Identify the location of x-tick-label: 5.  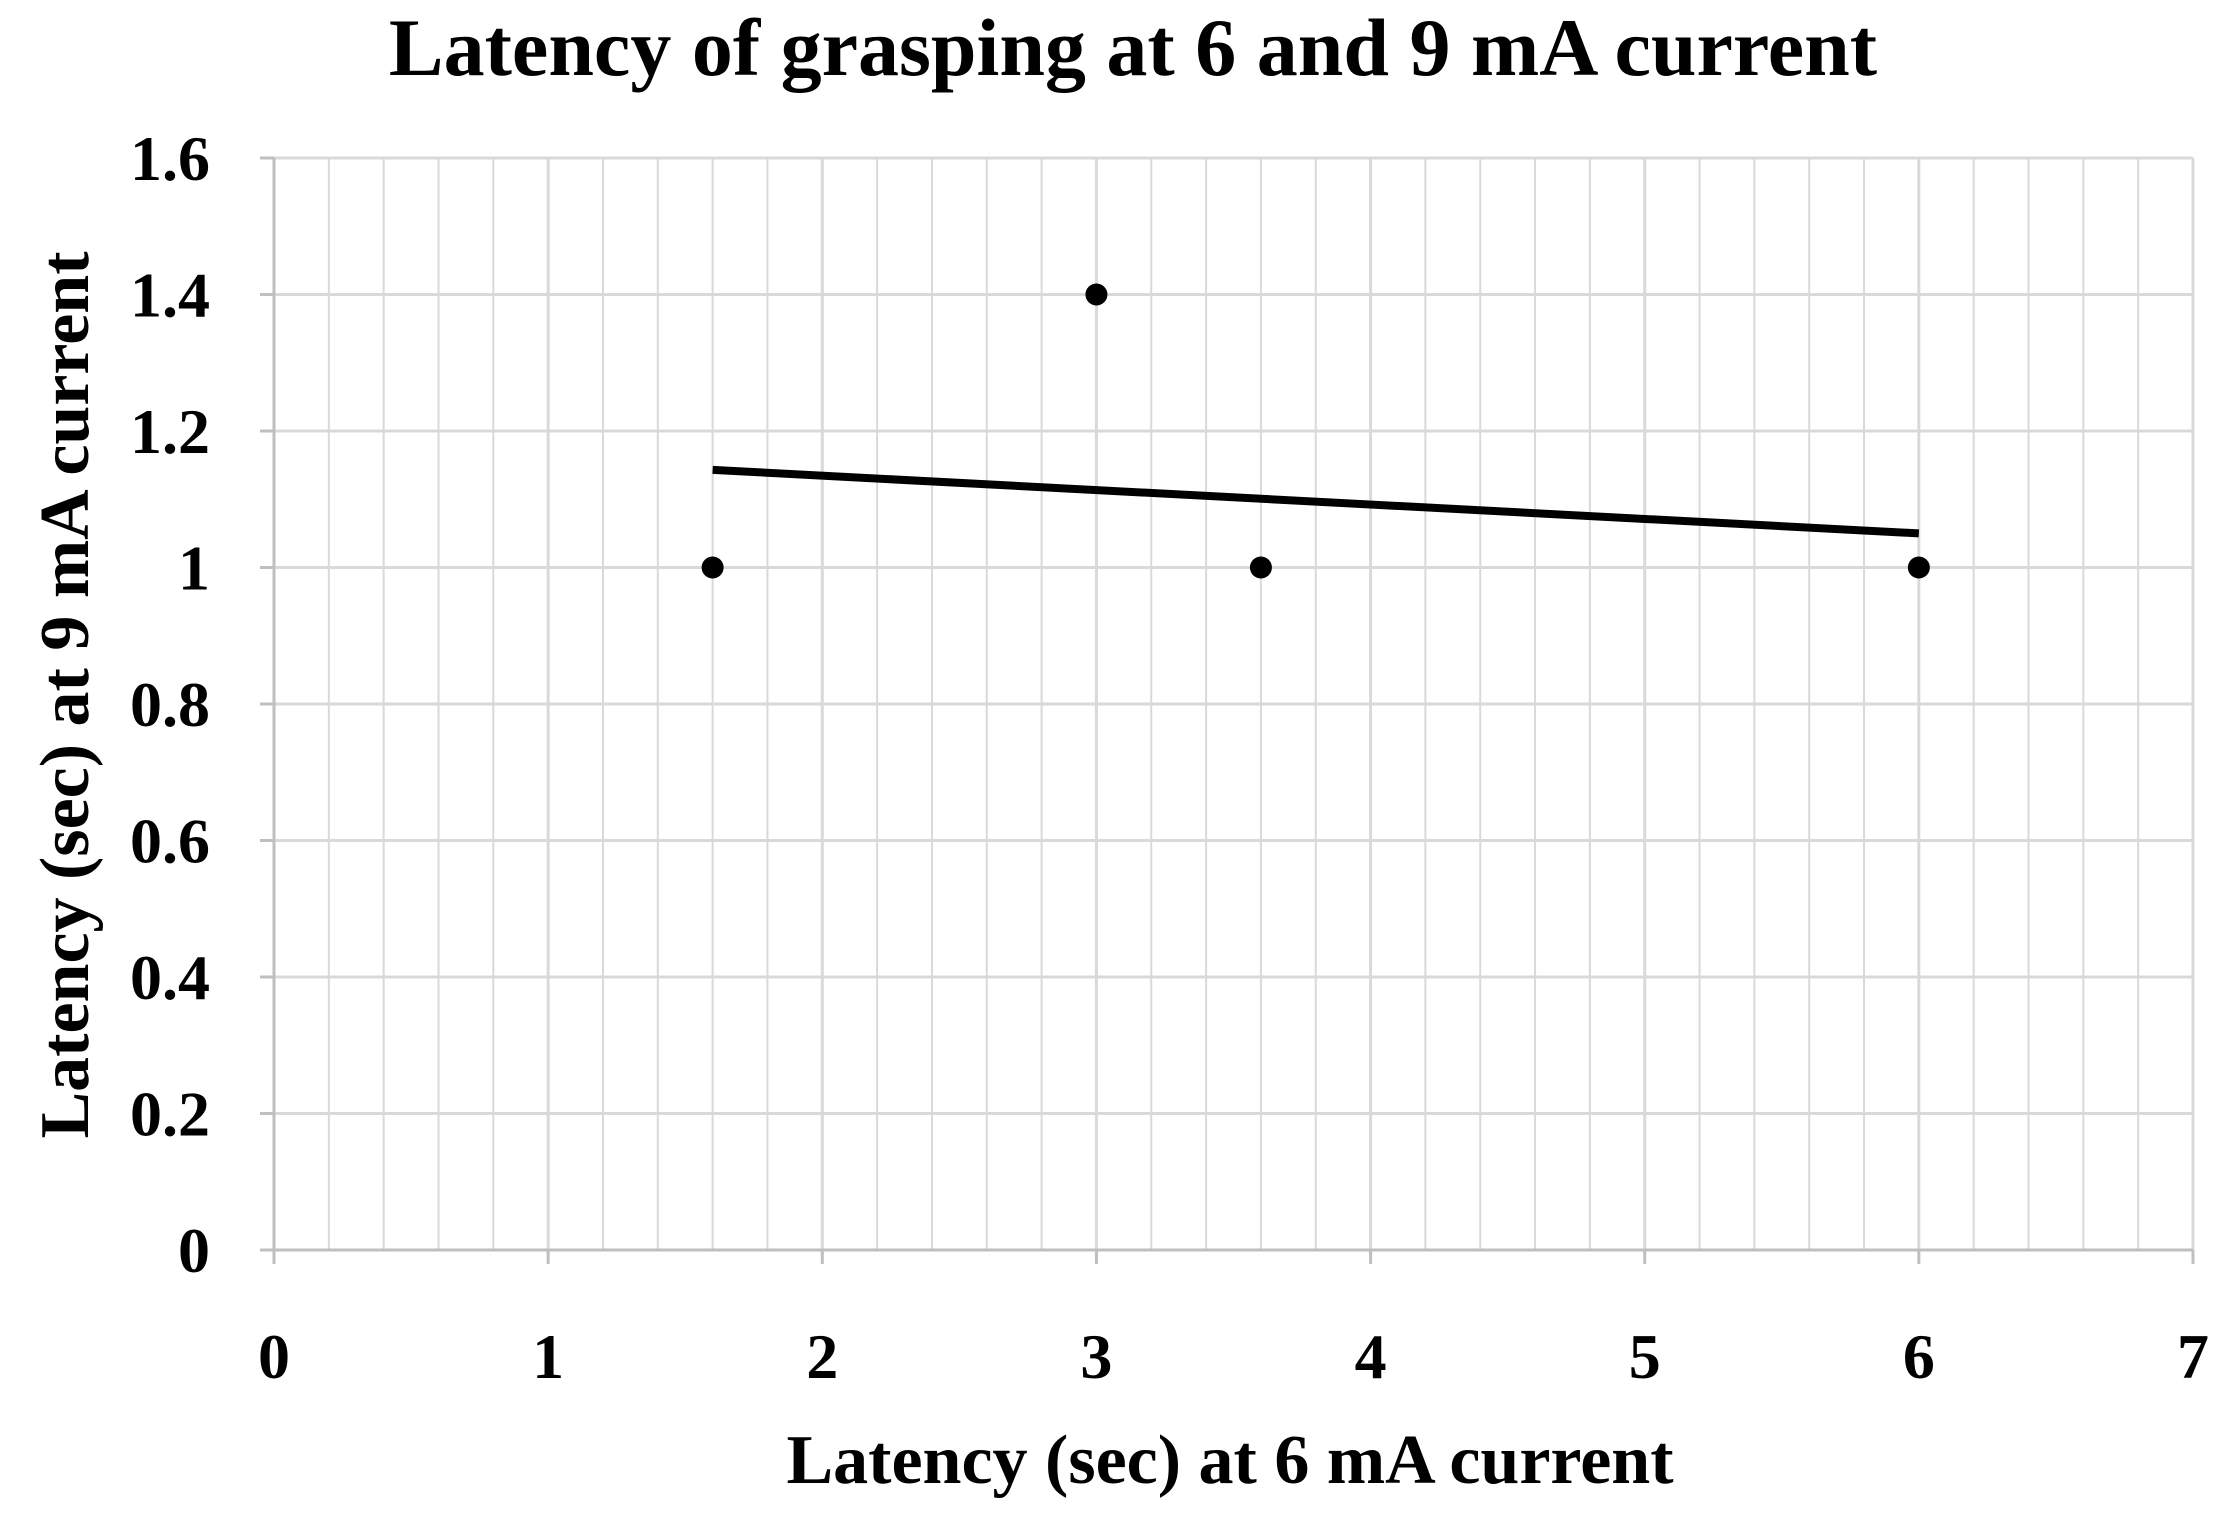
(1645, 1356).